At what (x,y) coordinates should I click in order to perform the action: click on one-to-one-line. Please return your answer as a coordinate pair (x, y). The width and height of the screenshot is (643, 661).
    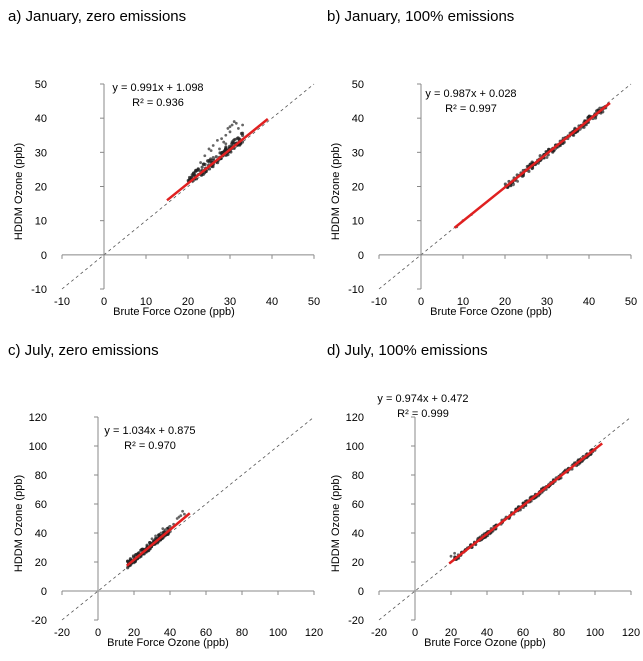
    Looking at the image, I should click on (188, 518).